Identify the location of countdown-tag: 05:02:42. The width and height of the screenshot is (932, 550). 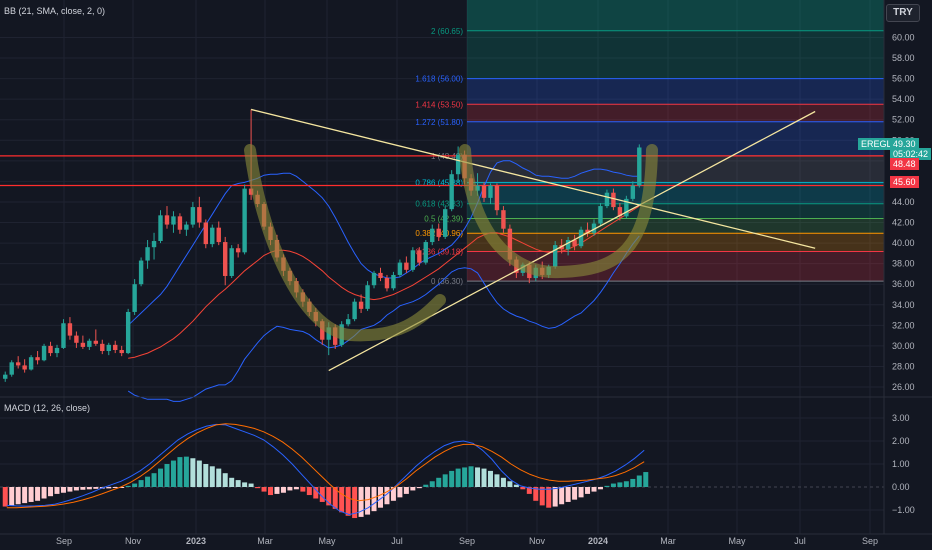
(911, 154).